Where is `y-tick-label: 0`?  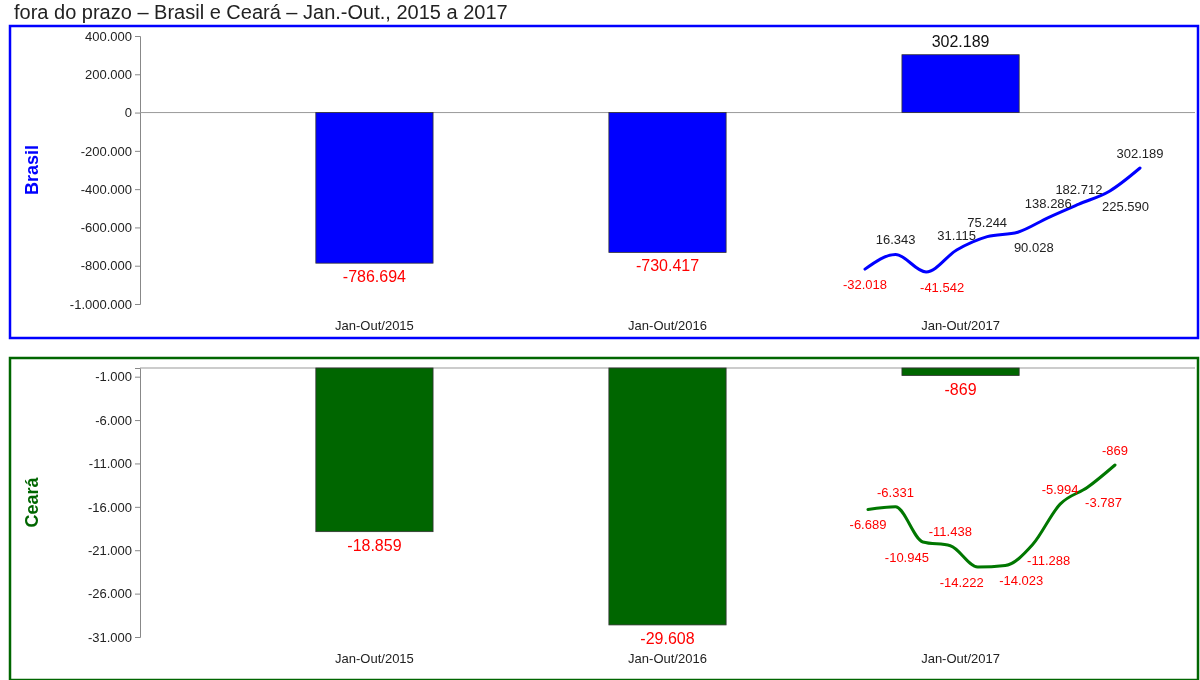 y-tick-label: 0 is located at coordinates (128, 113).